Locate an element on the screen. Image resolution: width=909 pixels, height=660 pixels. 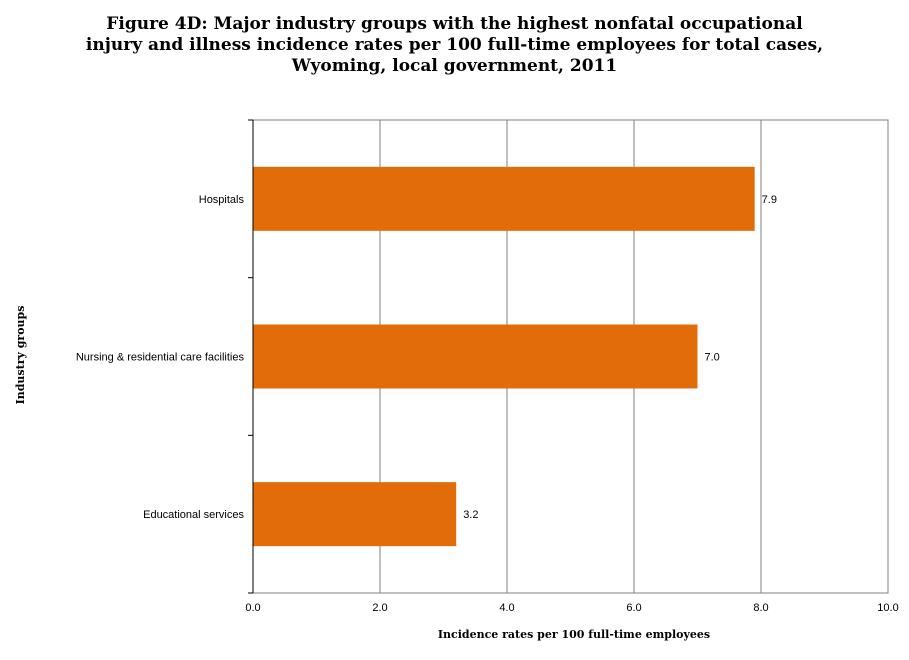
category-label: Hospitals is located at coordinates (222, 200).